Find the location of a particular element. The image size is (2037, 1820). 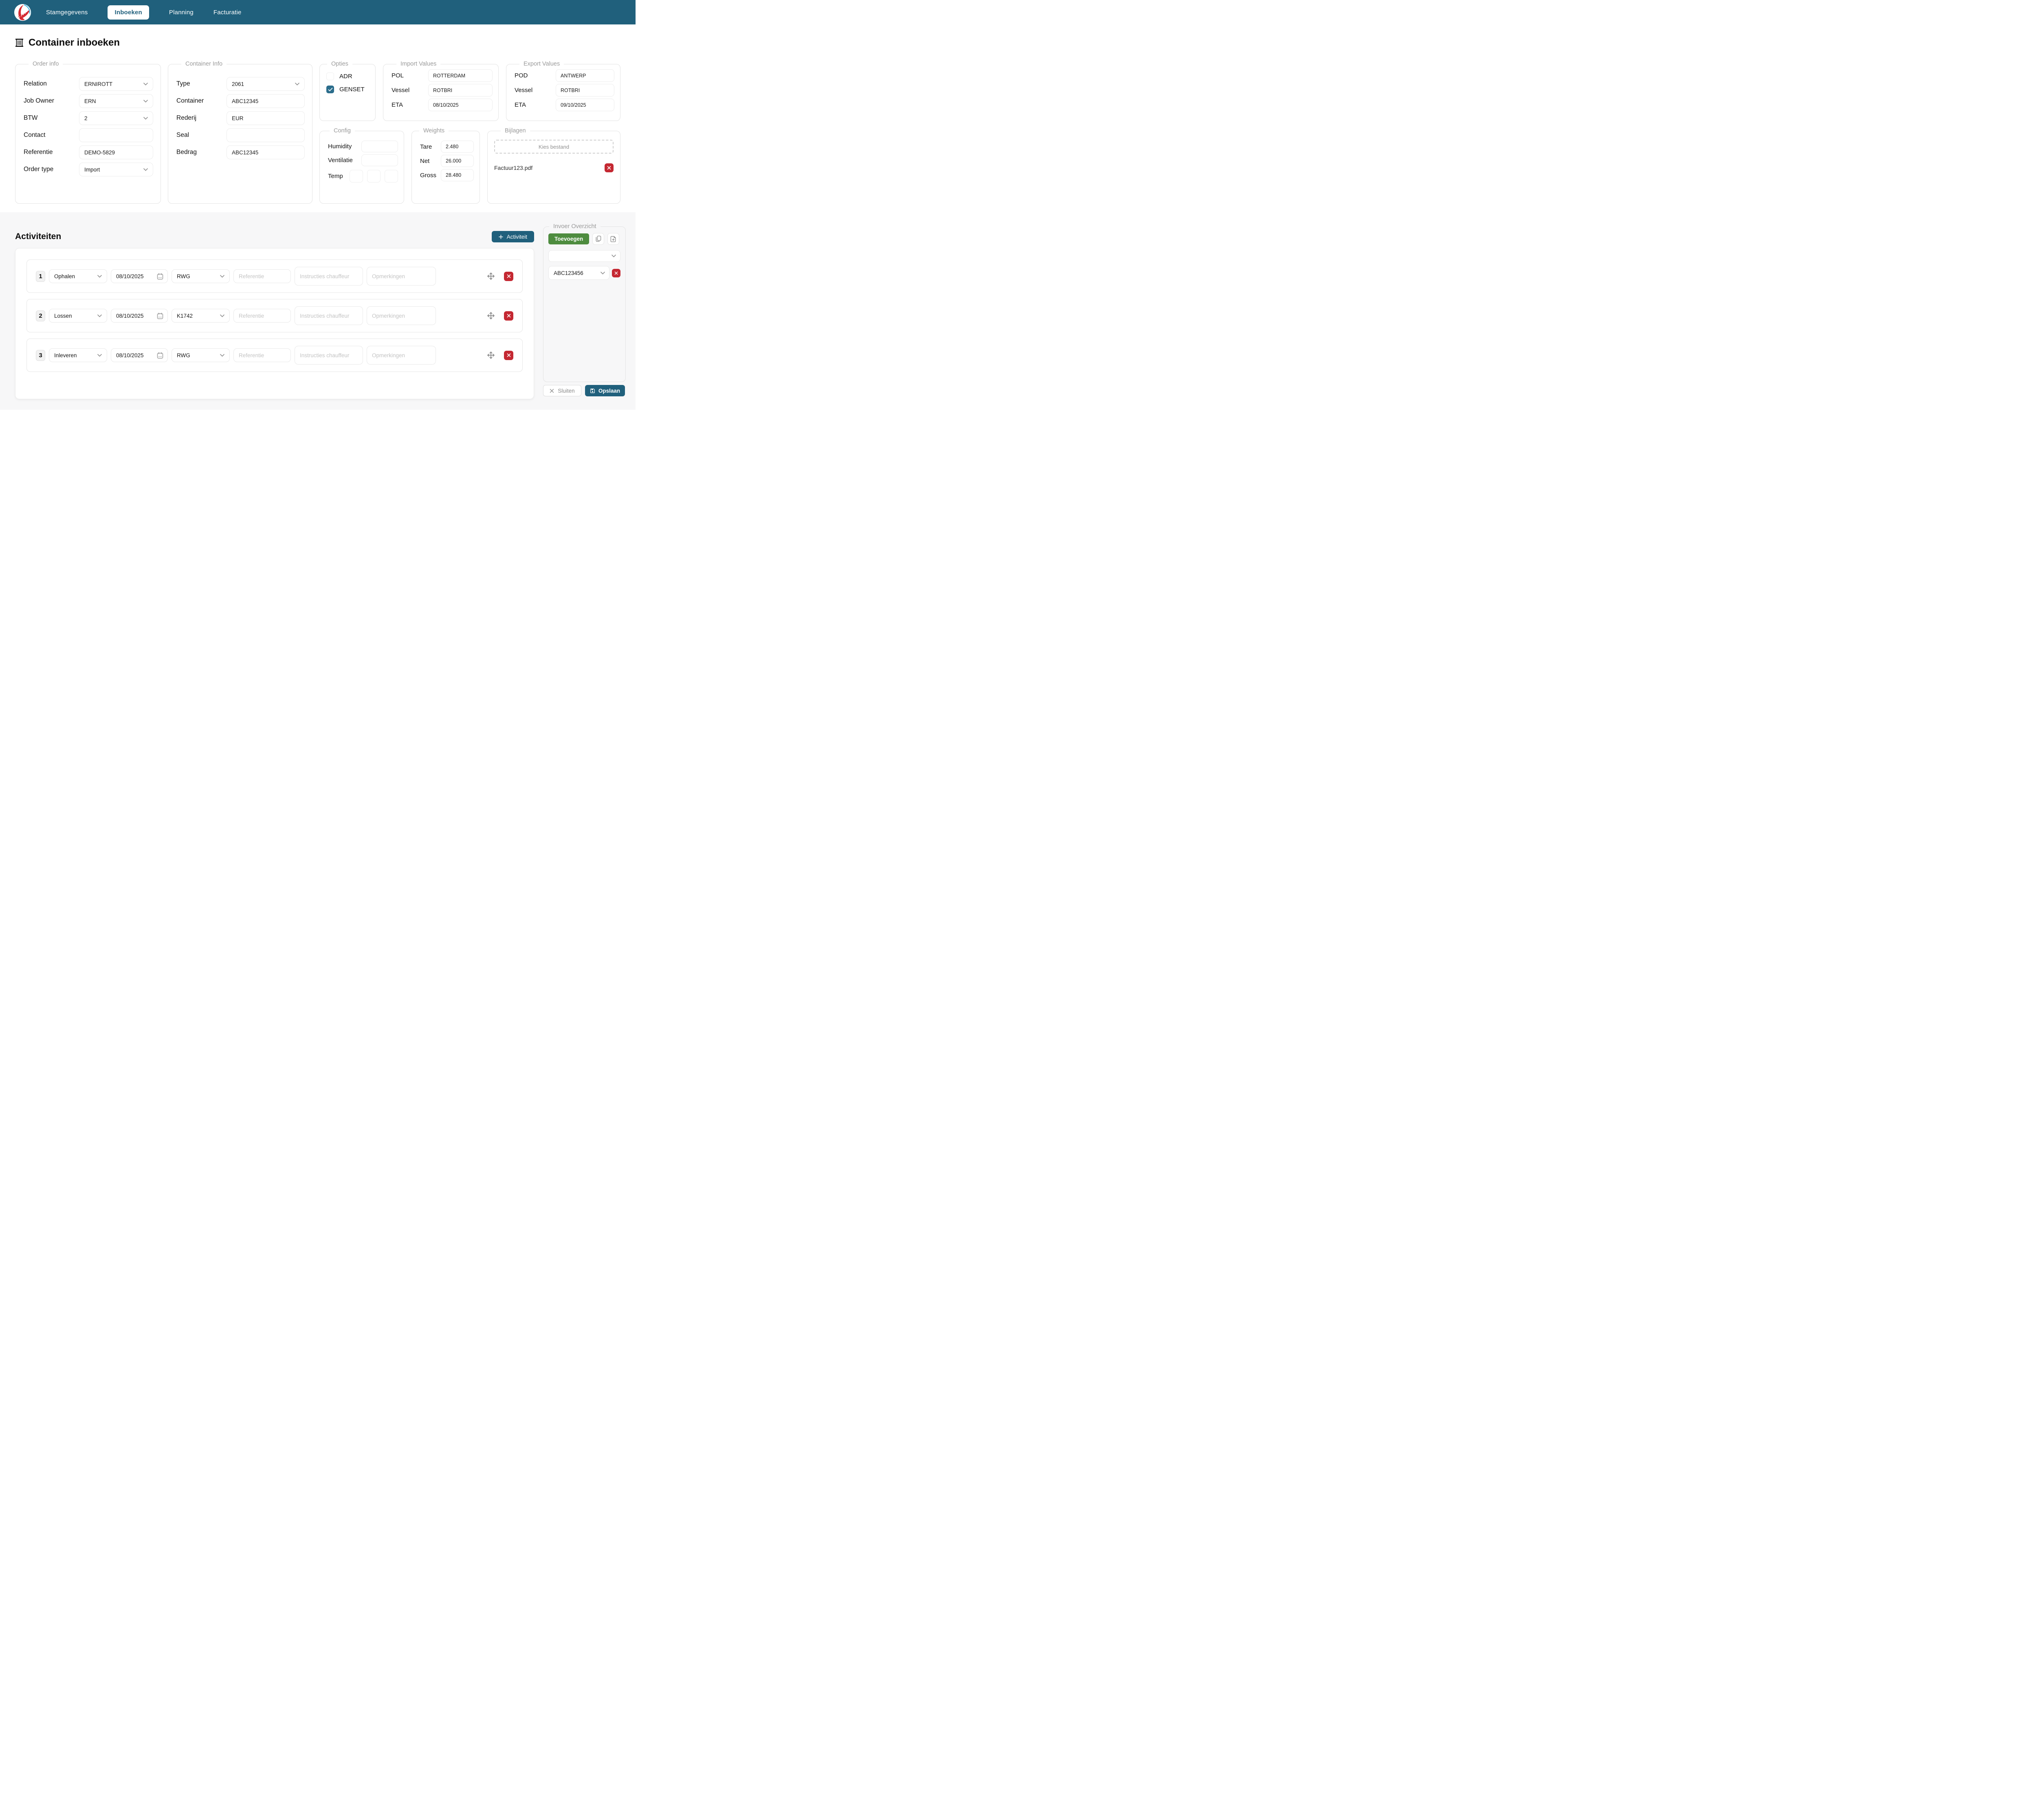

add-activity-button: Activiteit is located at coordinates (512, 236).